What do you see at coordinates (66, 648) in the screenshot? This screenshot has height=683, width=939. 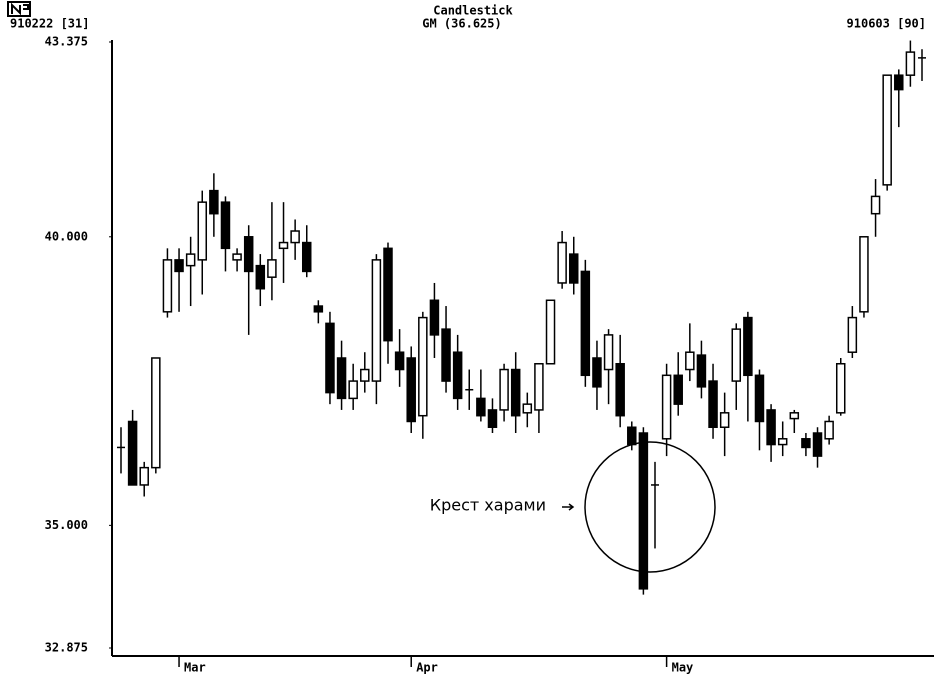 I see `y-tick-label: 32.875` at bounding box center [66, 648].